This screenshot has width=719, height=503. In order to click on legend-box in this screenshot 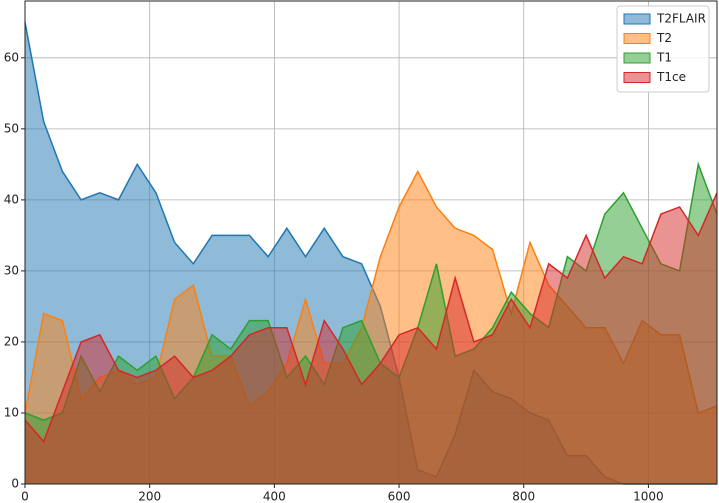, I will do `click(663, 49)`.